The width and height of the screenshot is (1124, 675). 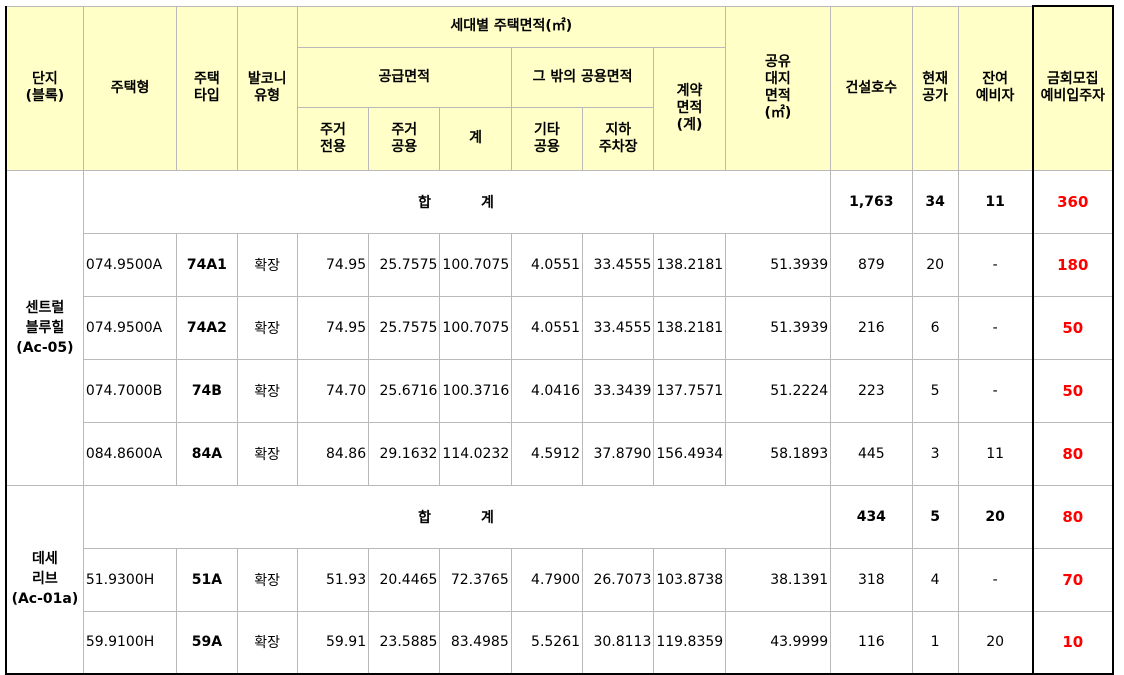 What do you see at coordinates (995, 516) in the screenshot?
I see `total-remaining-reserve: 20` at bounding box center [995, 516].